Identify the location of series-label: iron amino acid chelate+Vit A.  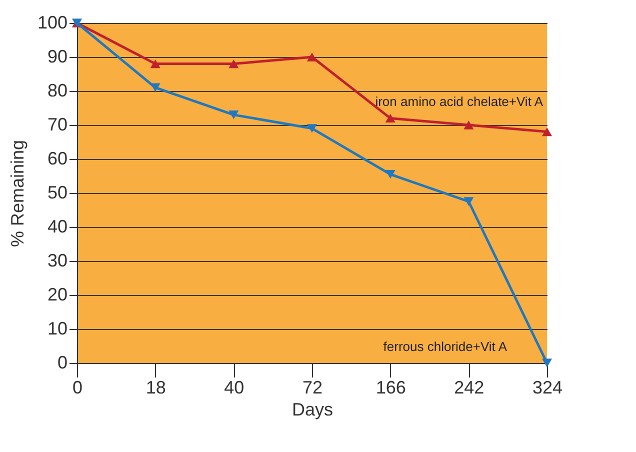
(459, 101).